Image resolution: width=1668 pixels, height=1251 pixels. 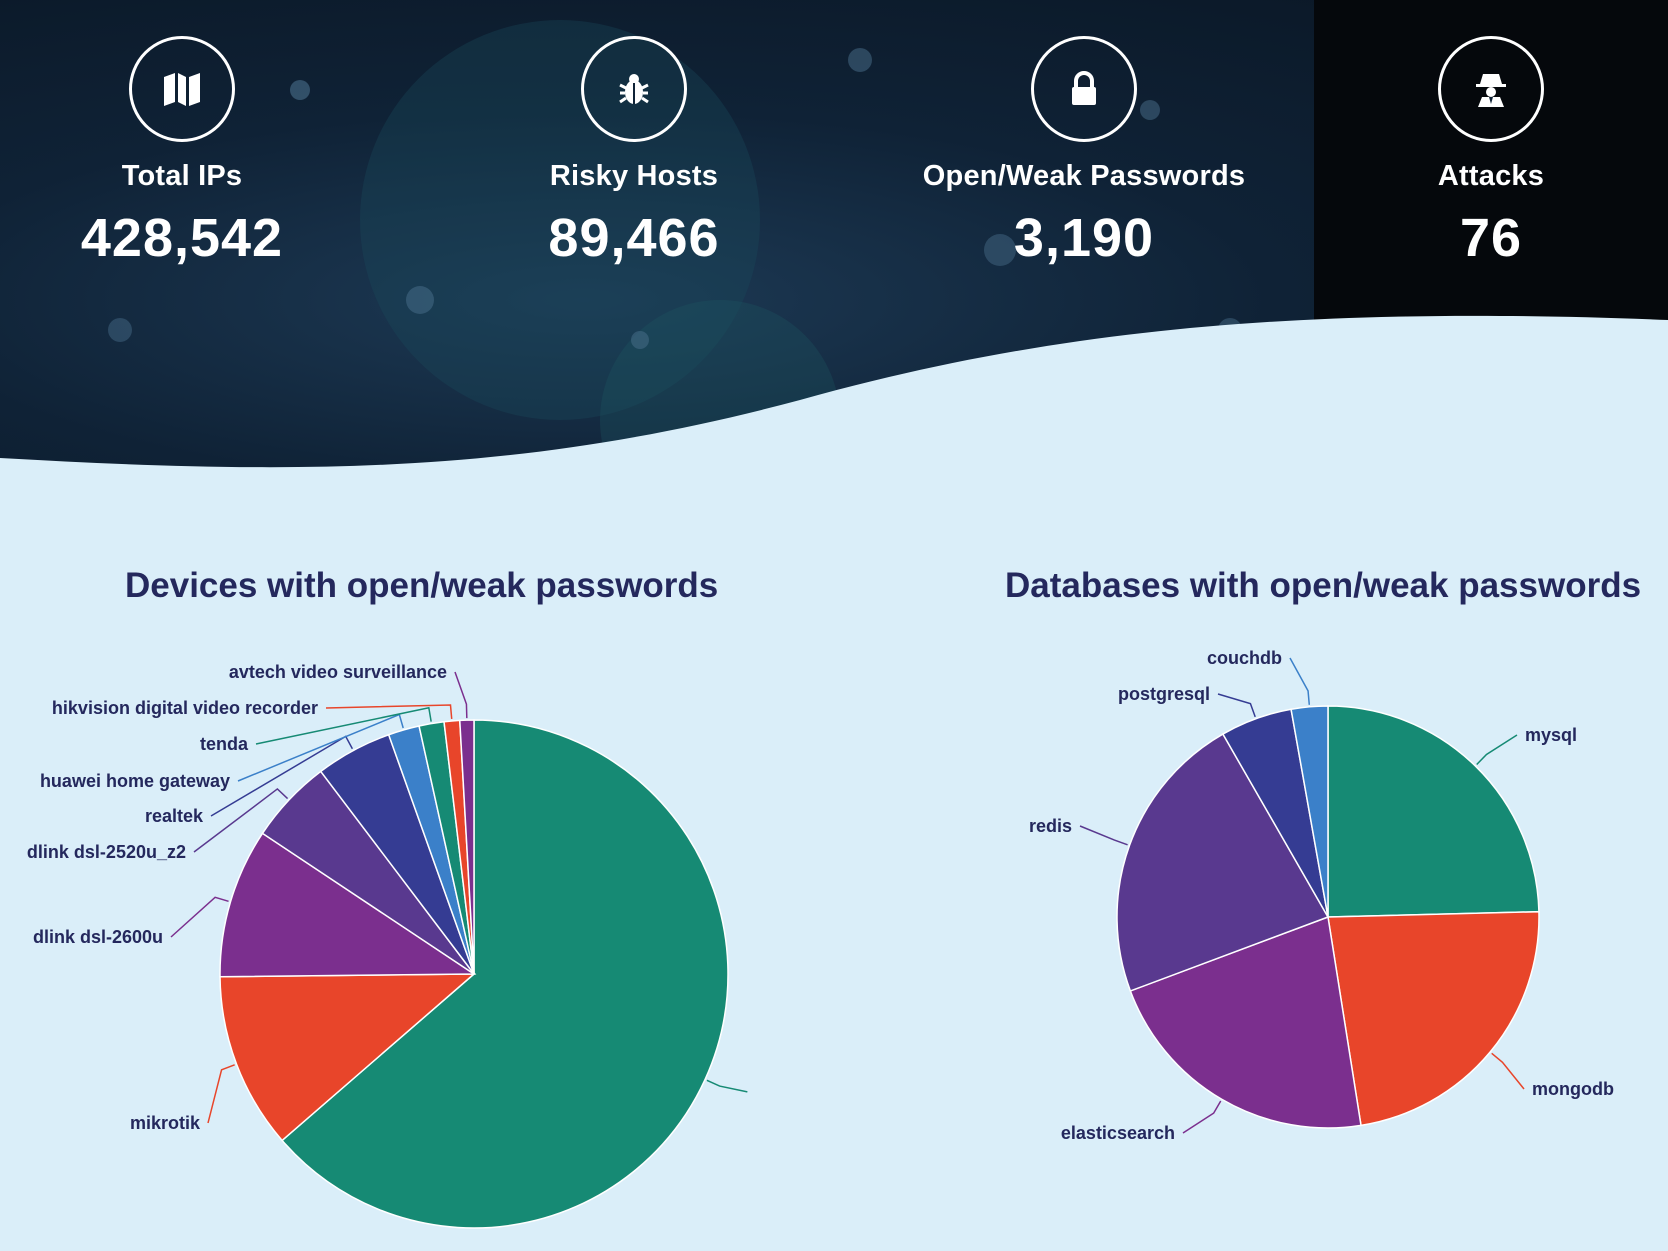 I want to click on pie-label-dlink-dsl-2600u: dlink dsl-2600u, so click(x=98, y=937).